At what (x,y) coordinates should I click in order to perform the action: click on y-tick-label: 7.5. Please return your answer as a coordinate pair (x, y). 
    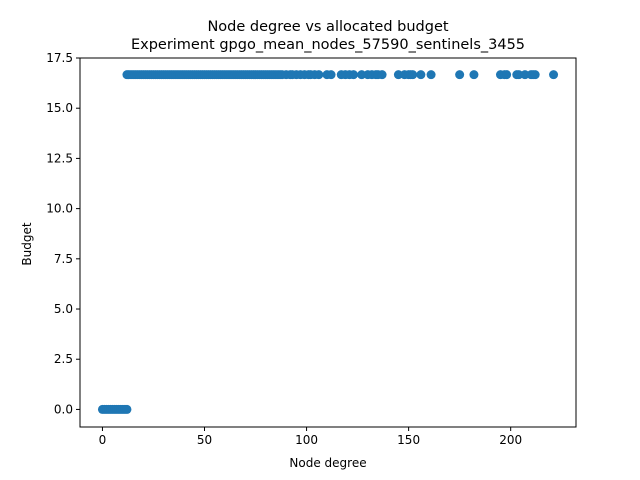
    Looking at the image, I should click on (63, 259).